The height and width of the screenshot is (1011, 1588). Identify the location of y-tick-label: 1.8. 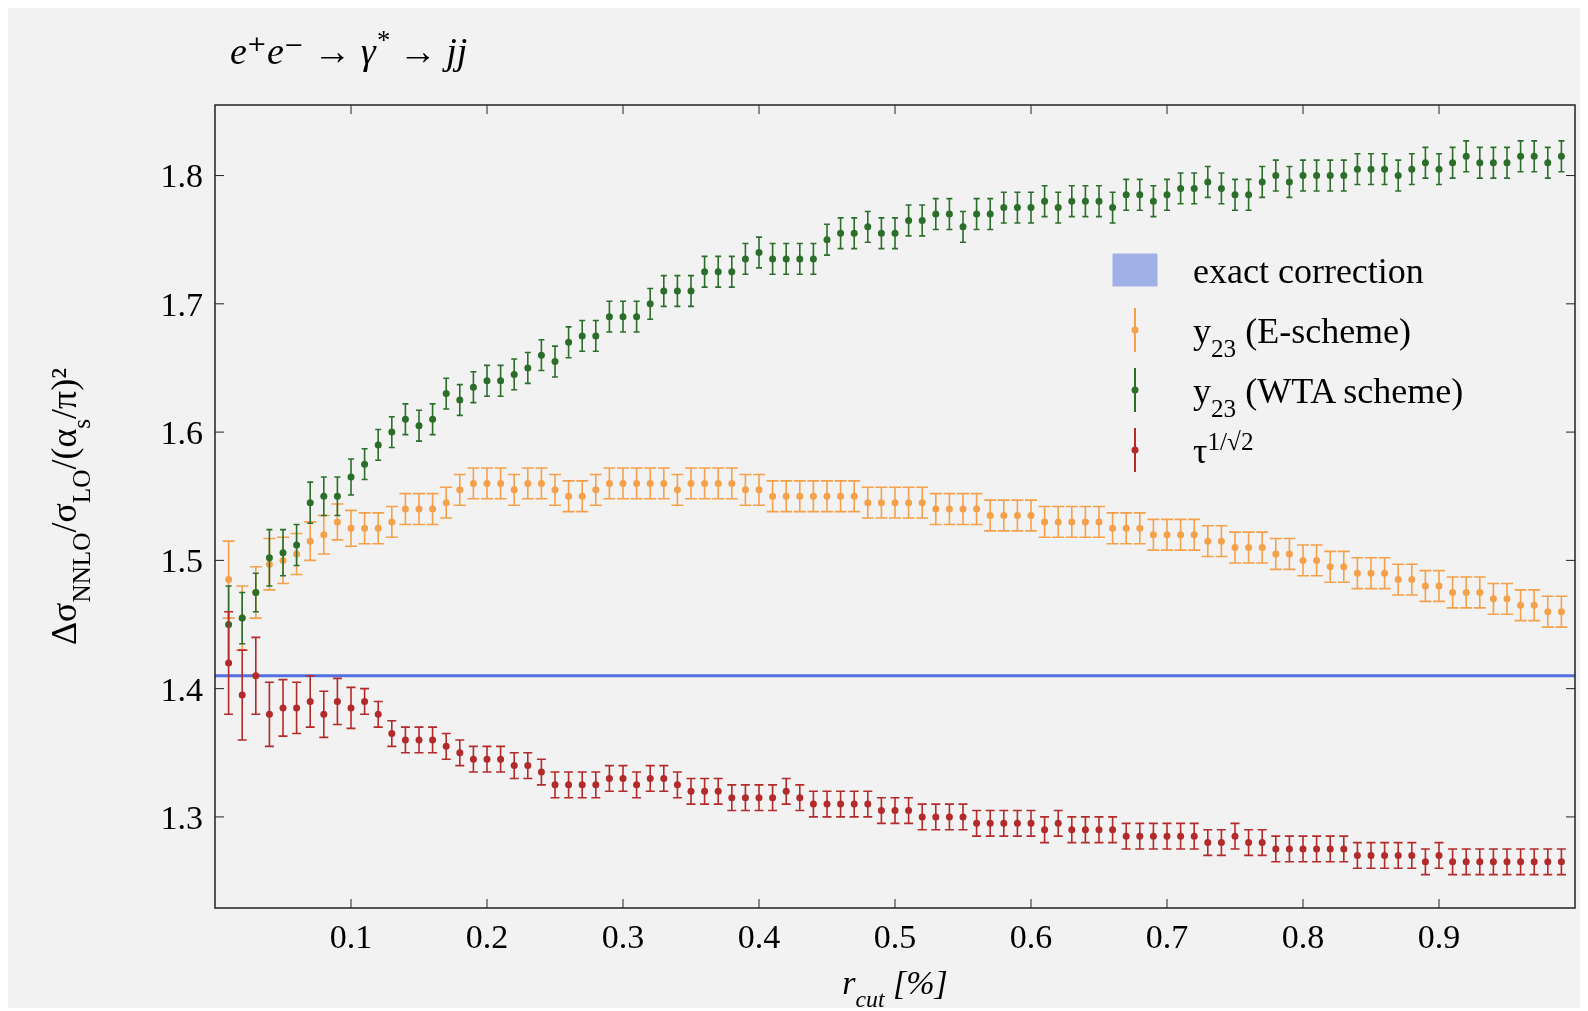
(181, 176).